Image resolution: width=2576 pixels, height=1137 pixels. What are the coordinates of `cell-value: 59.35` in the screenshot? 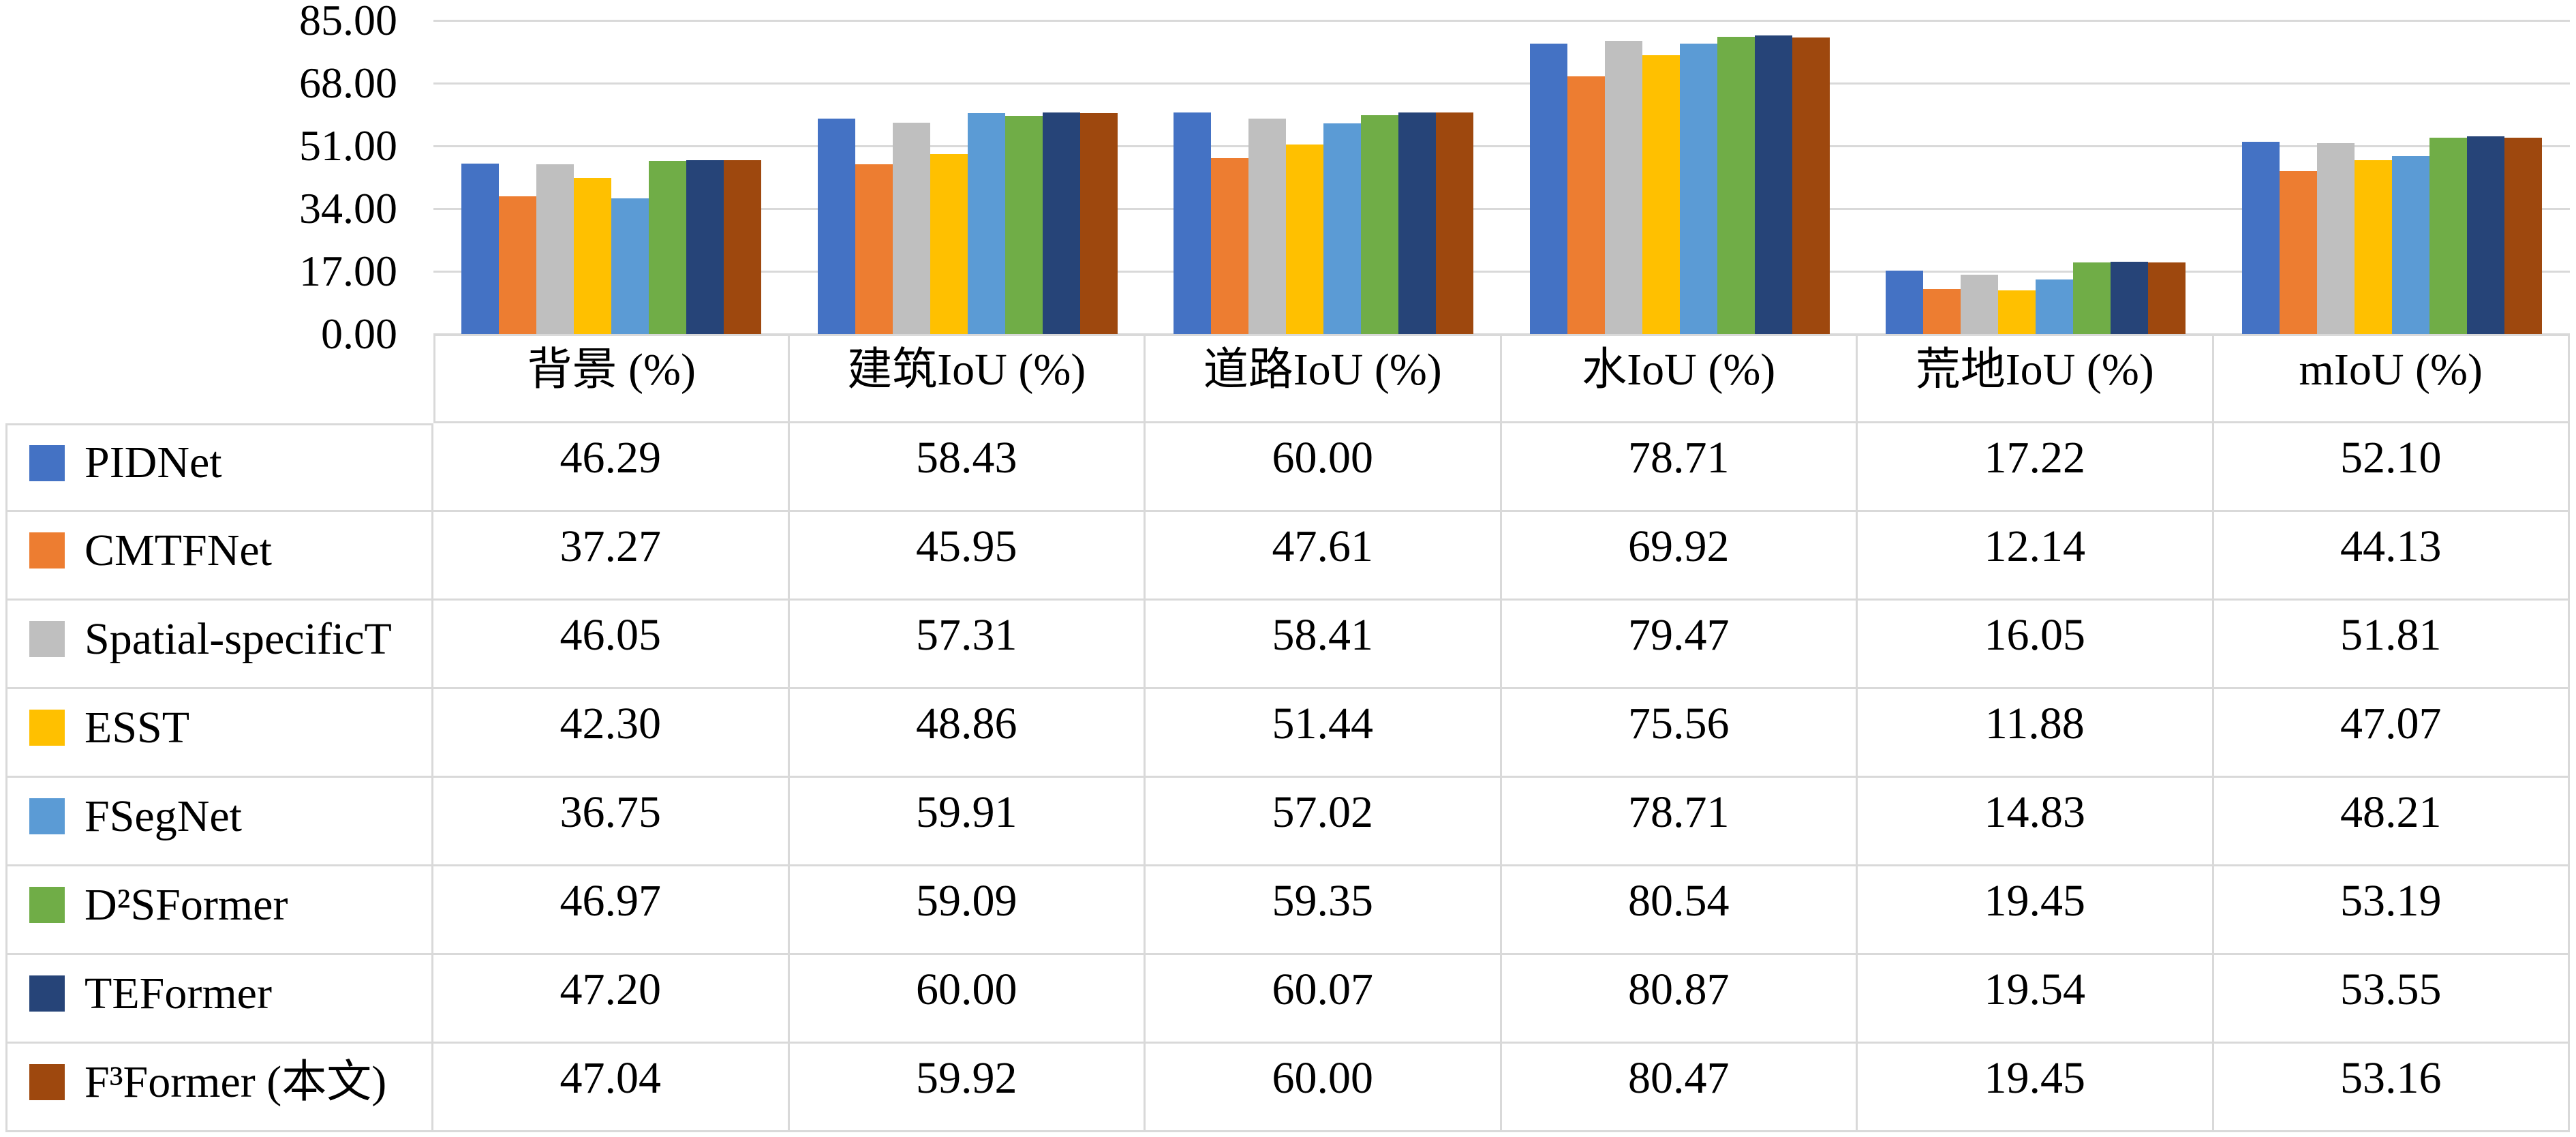 It's located at (1323, 900).